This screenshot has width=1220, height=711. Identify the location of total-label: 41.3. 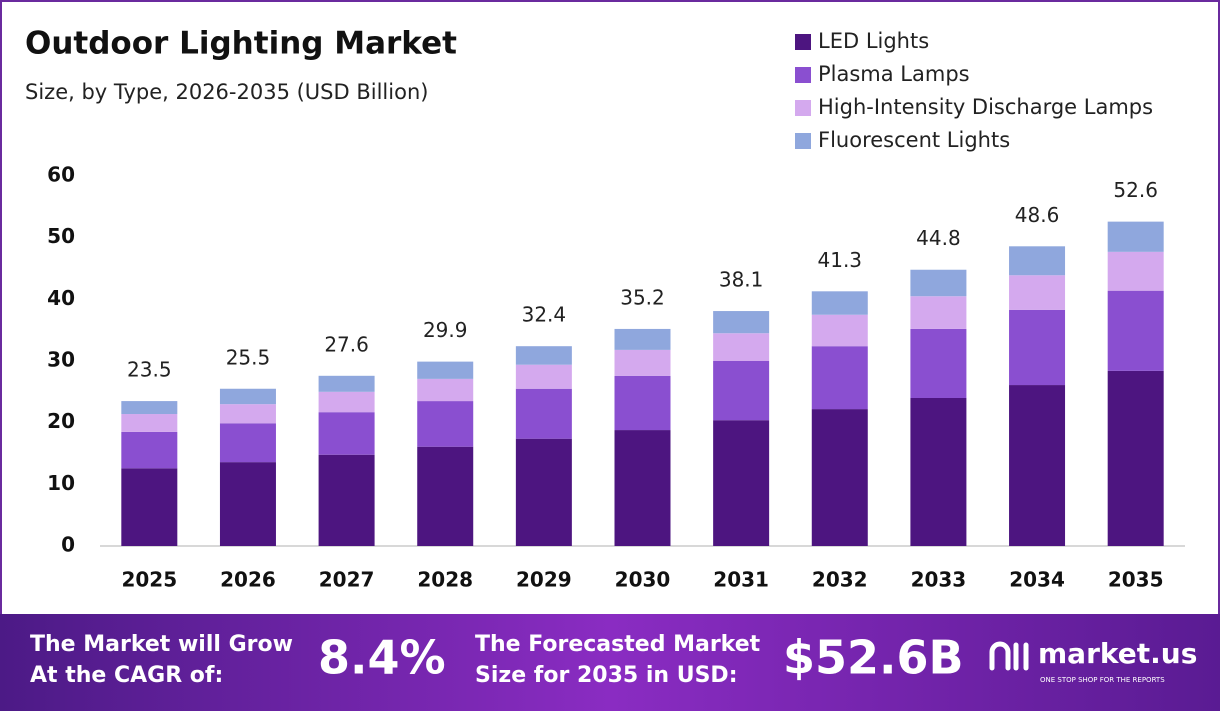
(840, 260).